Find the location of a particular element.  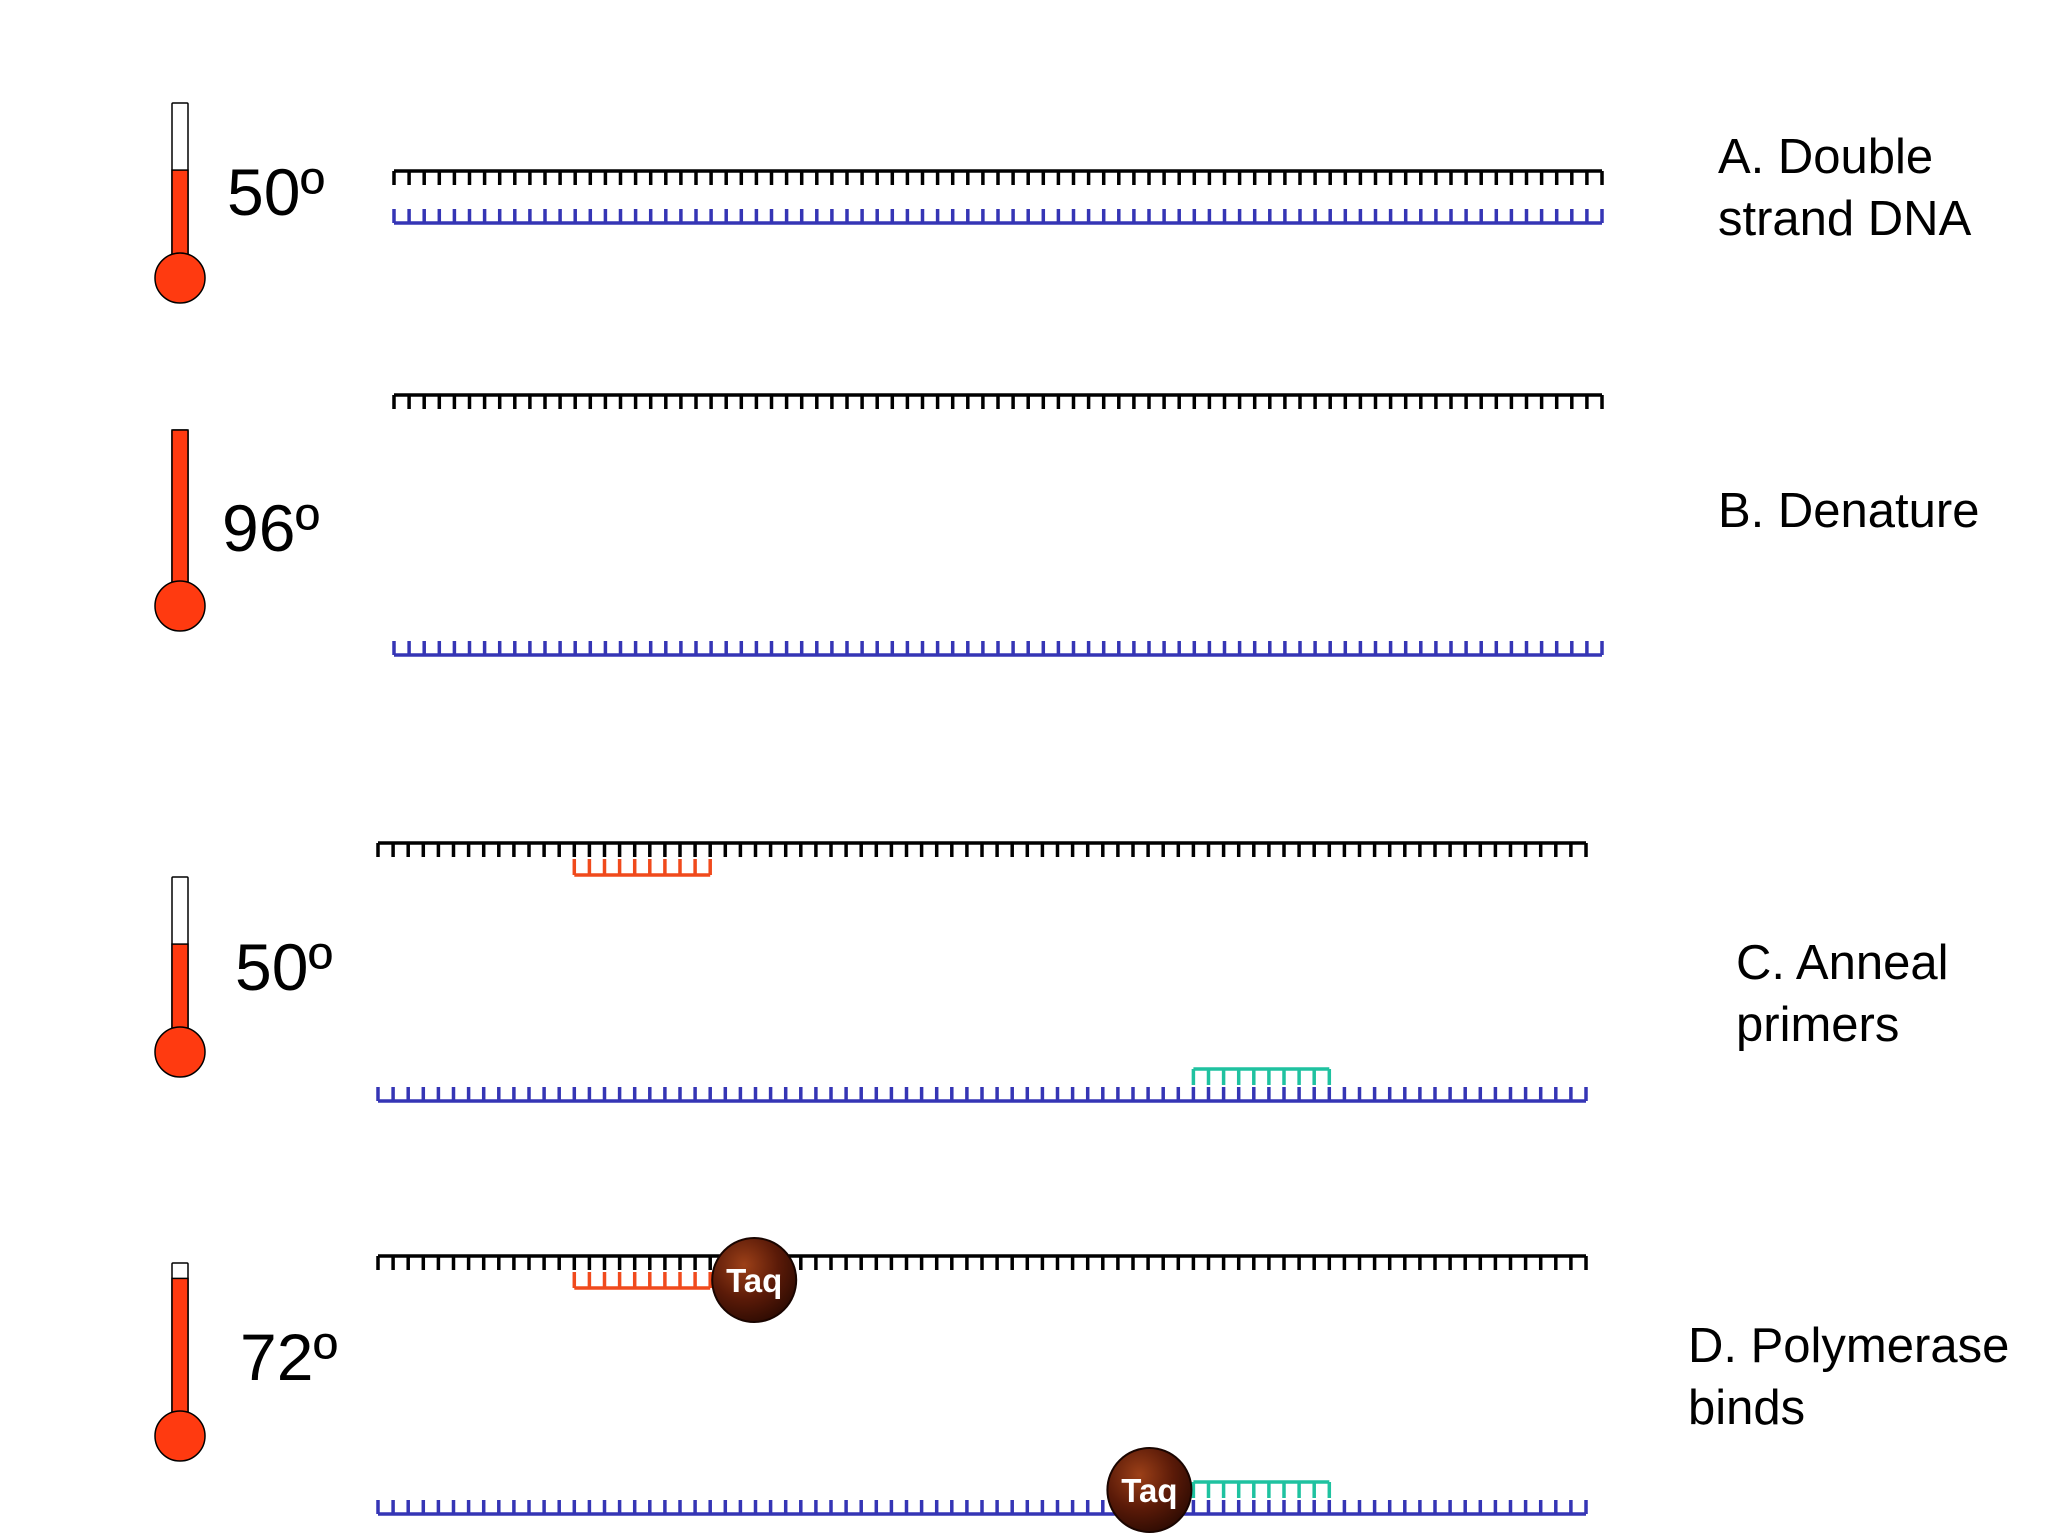

panel-a: 50º A. Double strand DNA is located at coordinates (1063, 203).